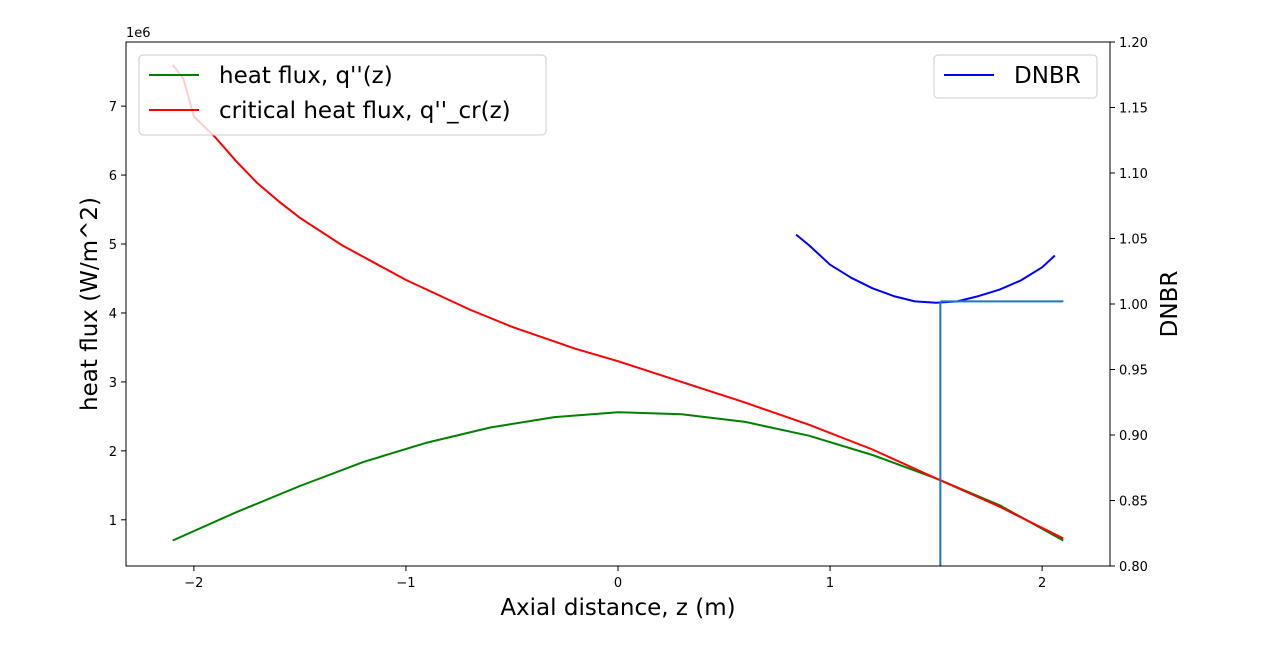  Describe the element at coordinates (1133, 240) in the screenshot. I see `y-right-tick-label: 1.05` at that location.